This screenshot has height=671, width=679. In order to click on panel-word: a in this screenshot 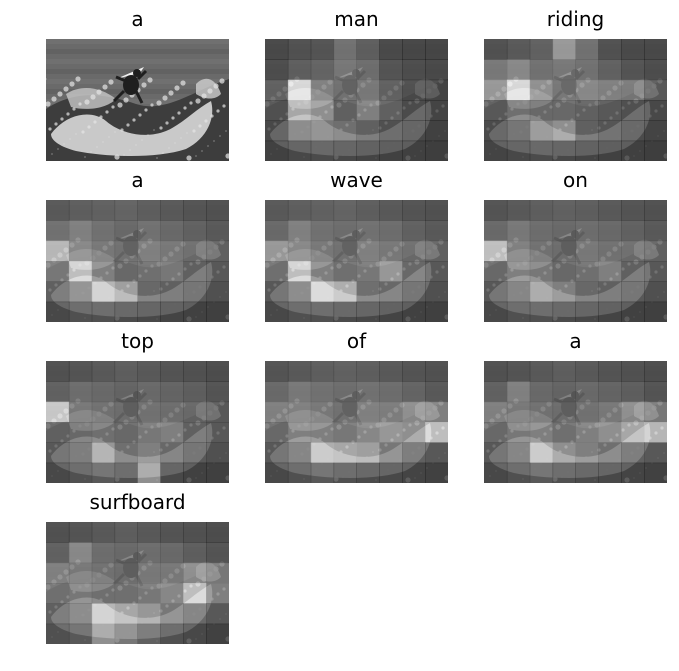, I will do `click(137, 180)`.